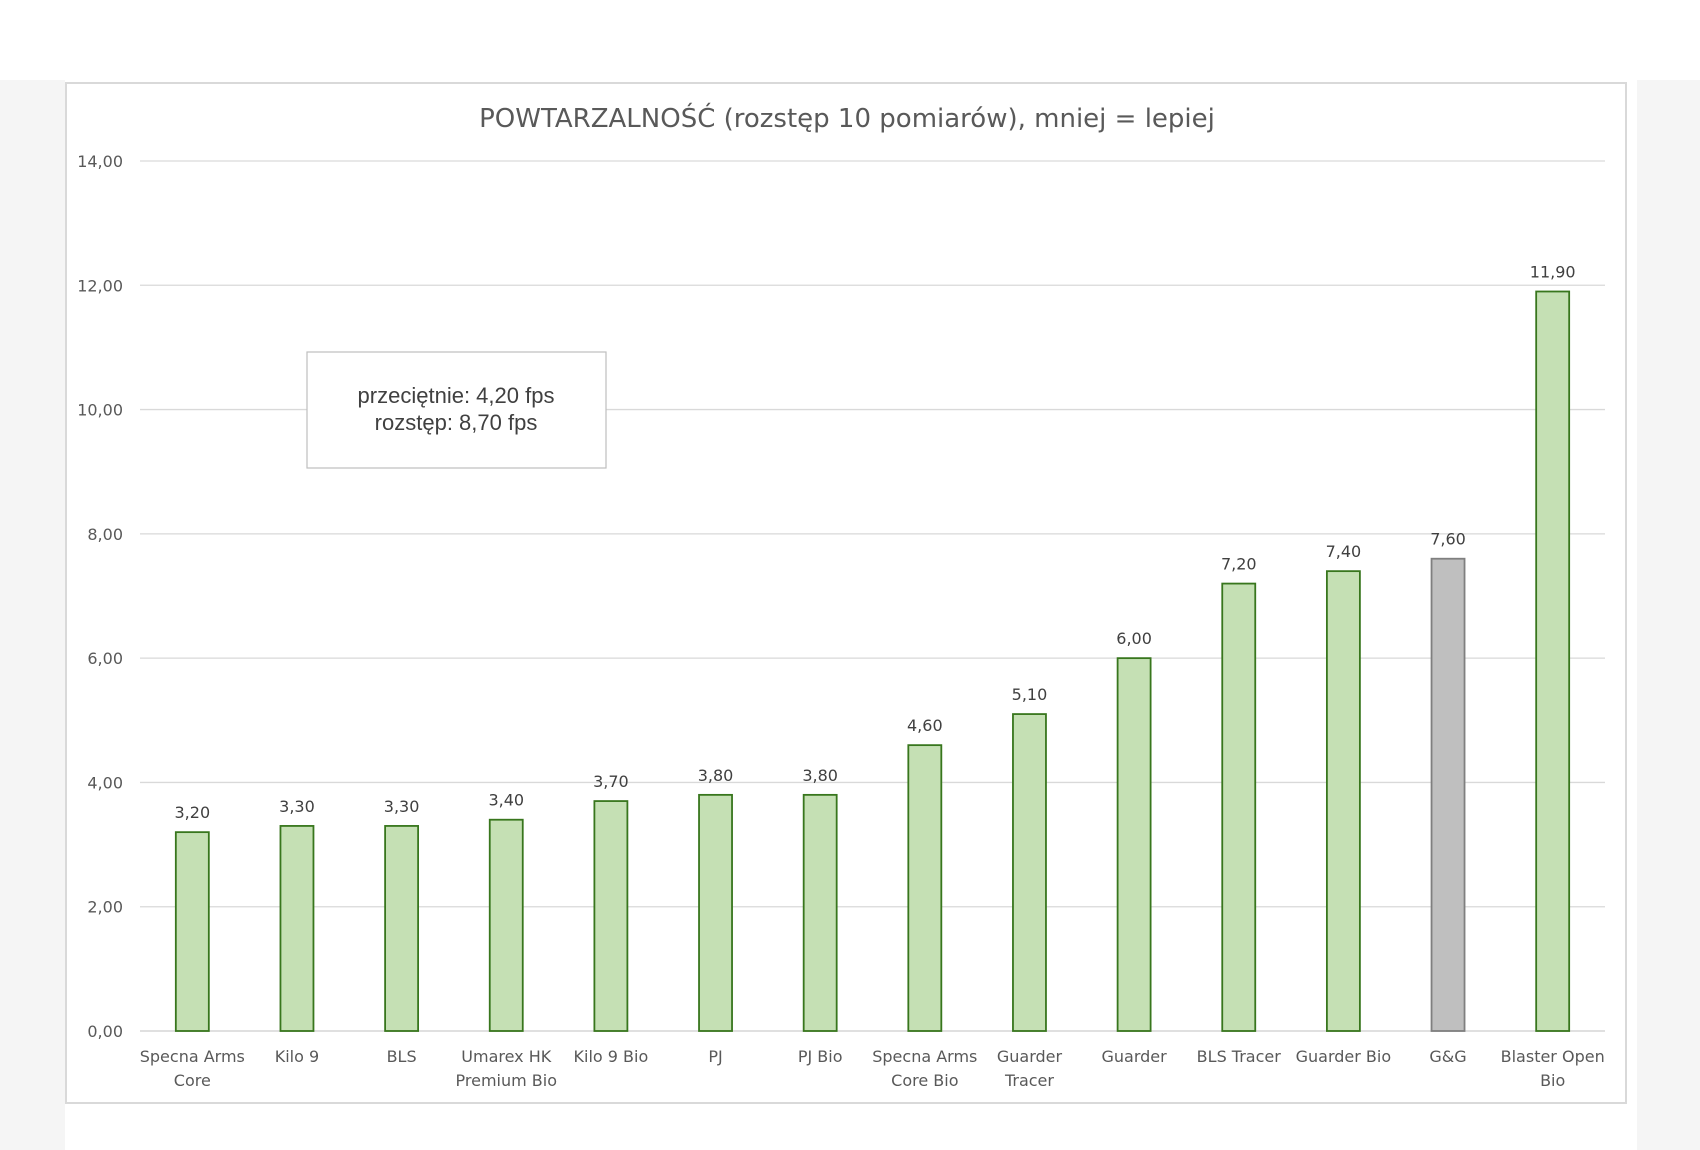 The height and width of the screenshot is (1150, 1700). I want to click on category-label: BLS, so click(402, 1056).